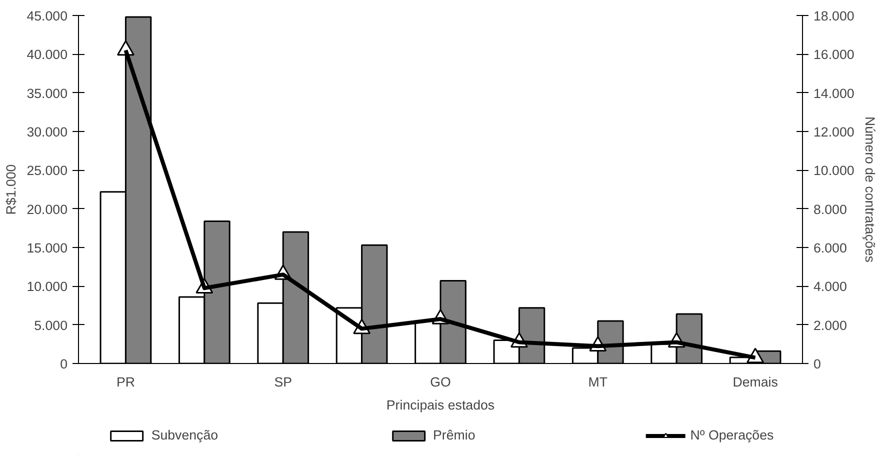  I want to click on y2-tick-label: 4.000, so click(830, 286).